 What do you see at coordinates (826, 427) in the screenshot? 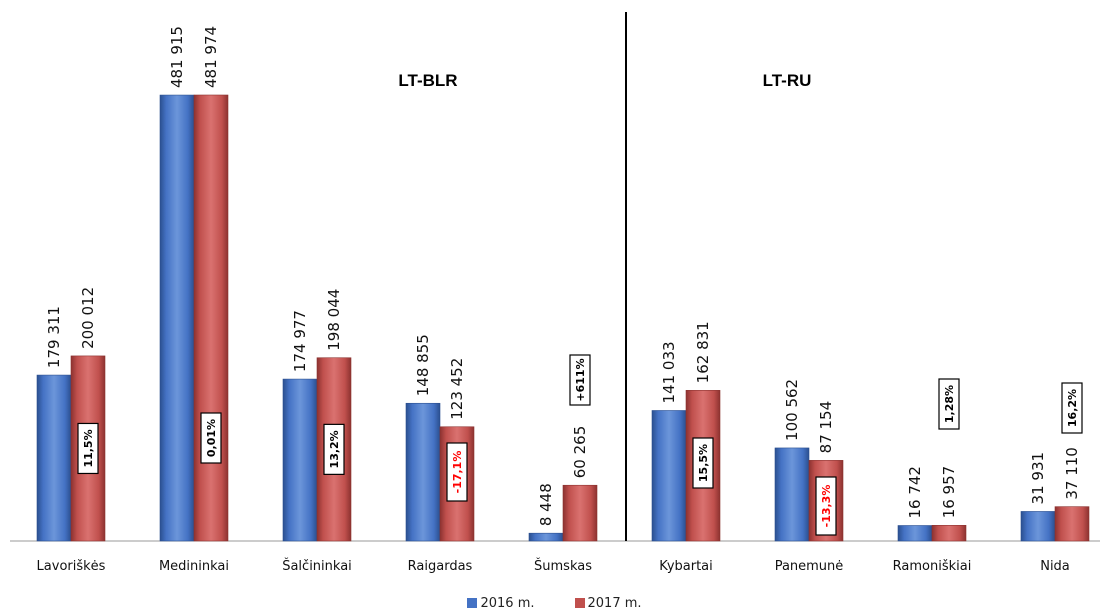
I see `value-label-2017-6: 87 154` at bounding box center [826, 427].